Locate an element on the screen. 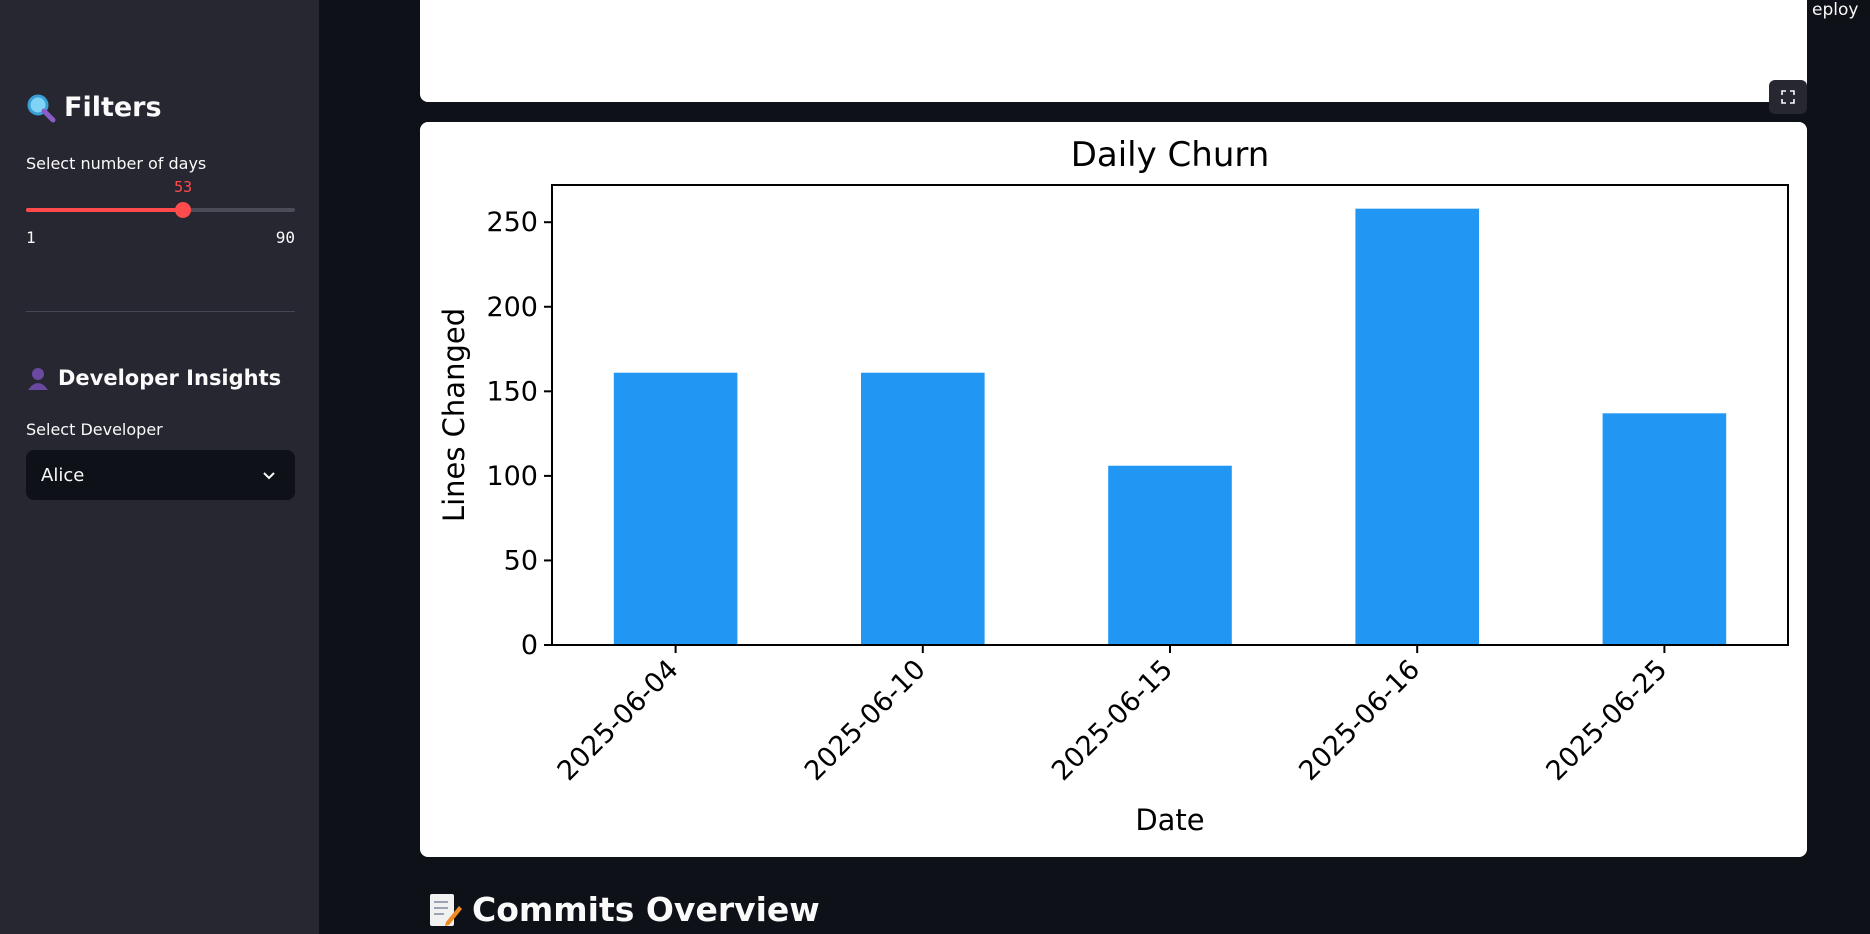 This screenshot has width=1870, height=934. x-tick-label-2025-06-10: 2025-06-10 is located at coordinates (865, 720).